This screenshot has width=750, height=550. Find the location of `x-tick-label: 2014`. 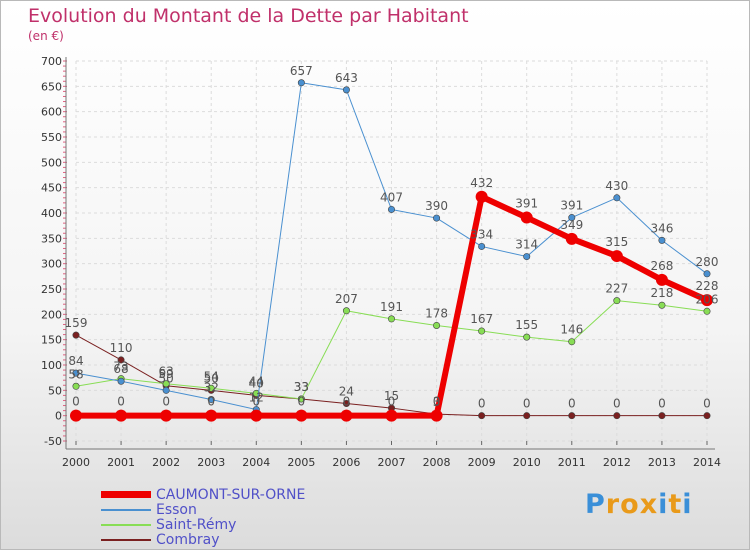

x-tick-label: 2014 is located at coordinates (707, 462).